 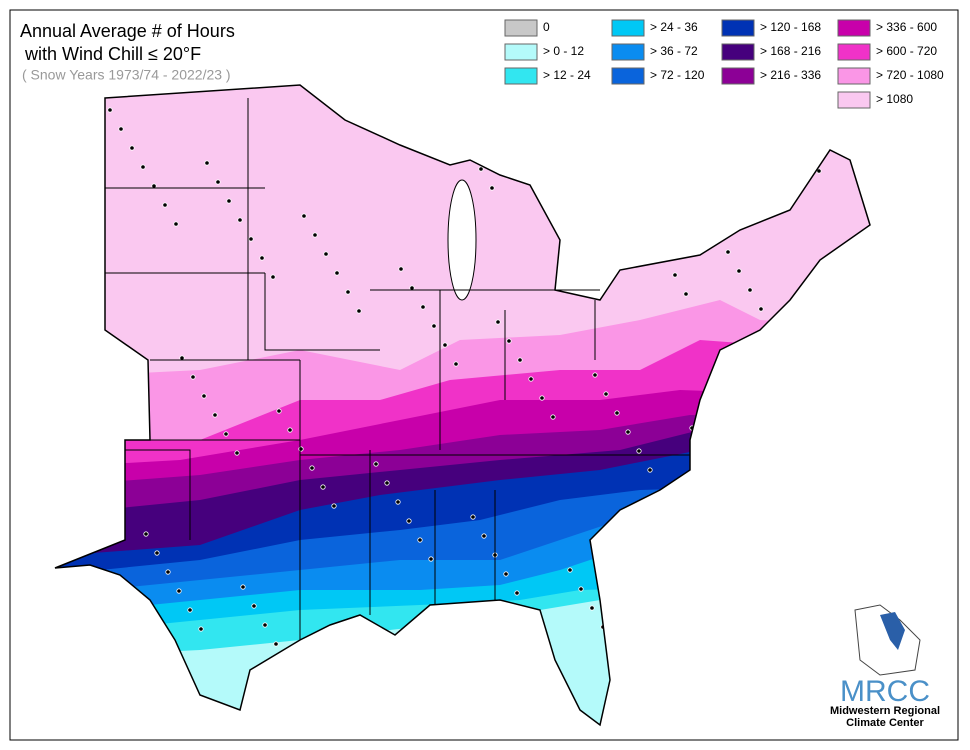 I want to click on legend-label: > 336 - 600, so click(x=906, y=27).